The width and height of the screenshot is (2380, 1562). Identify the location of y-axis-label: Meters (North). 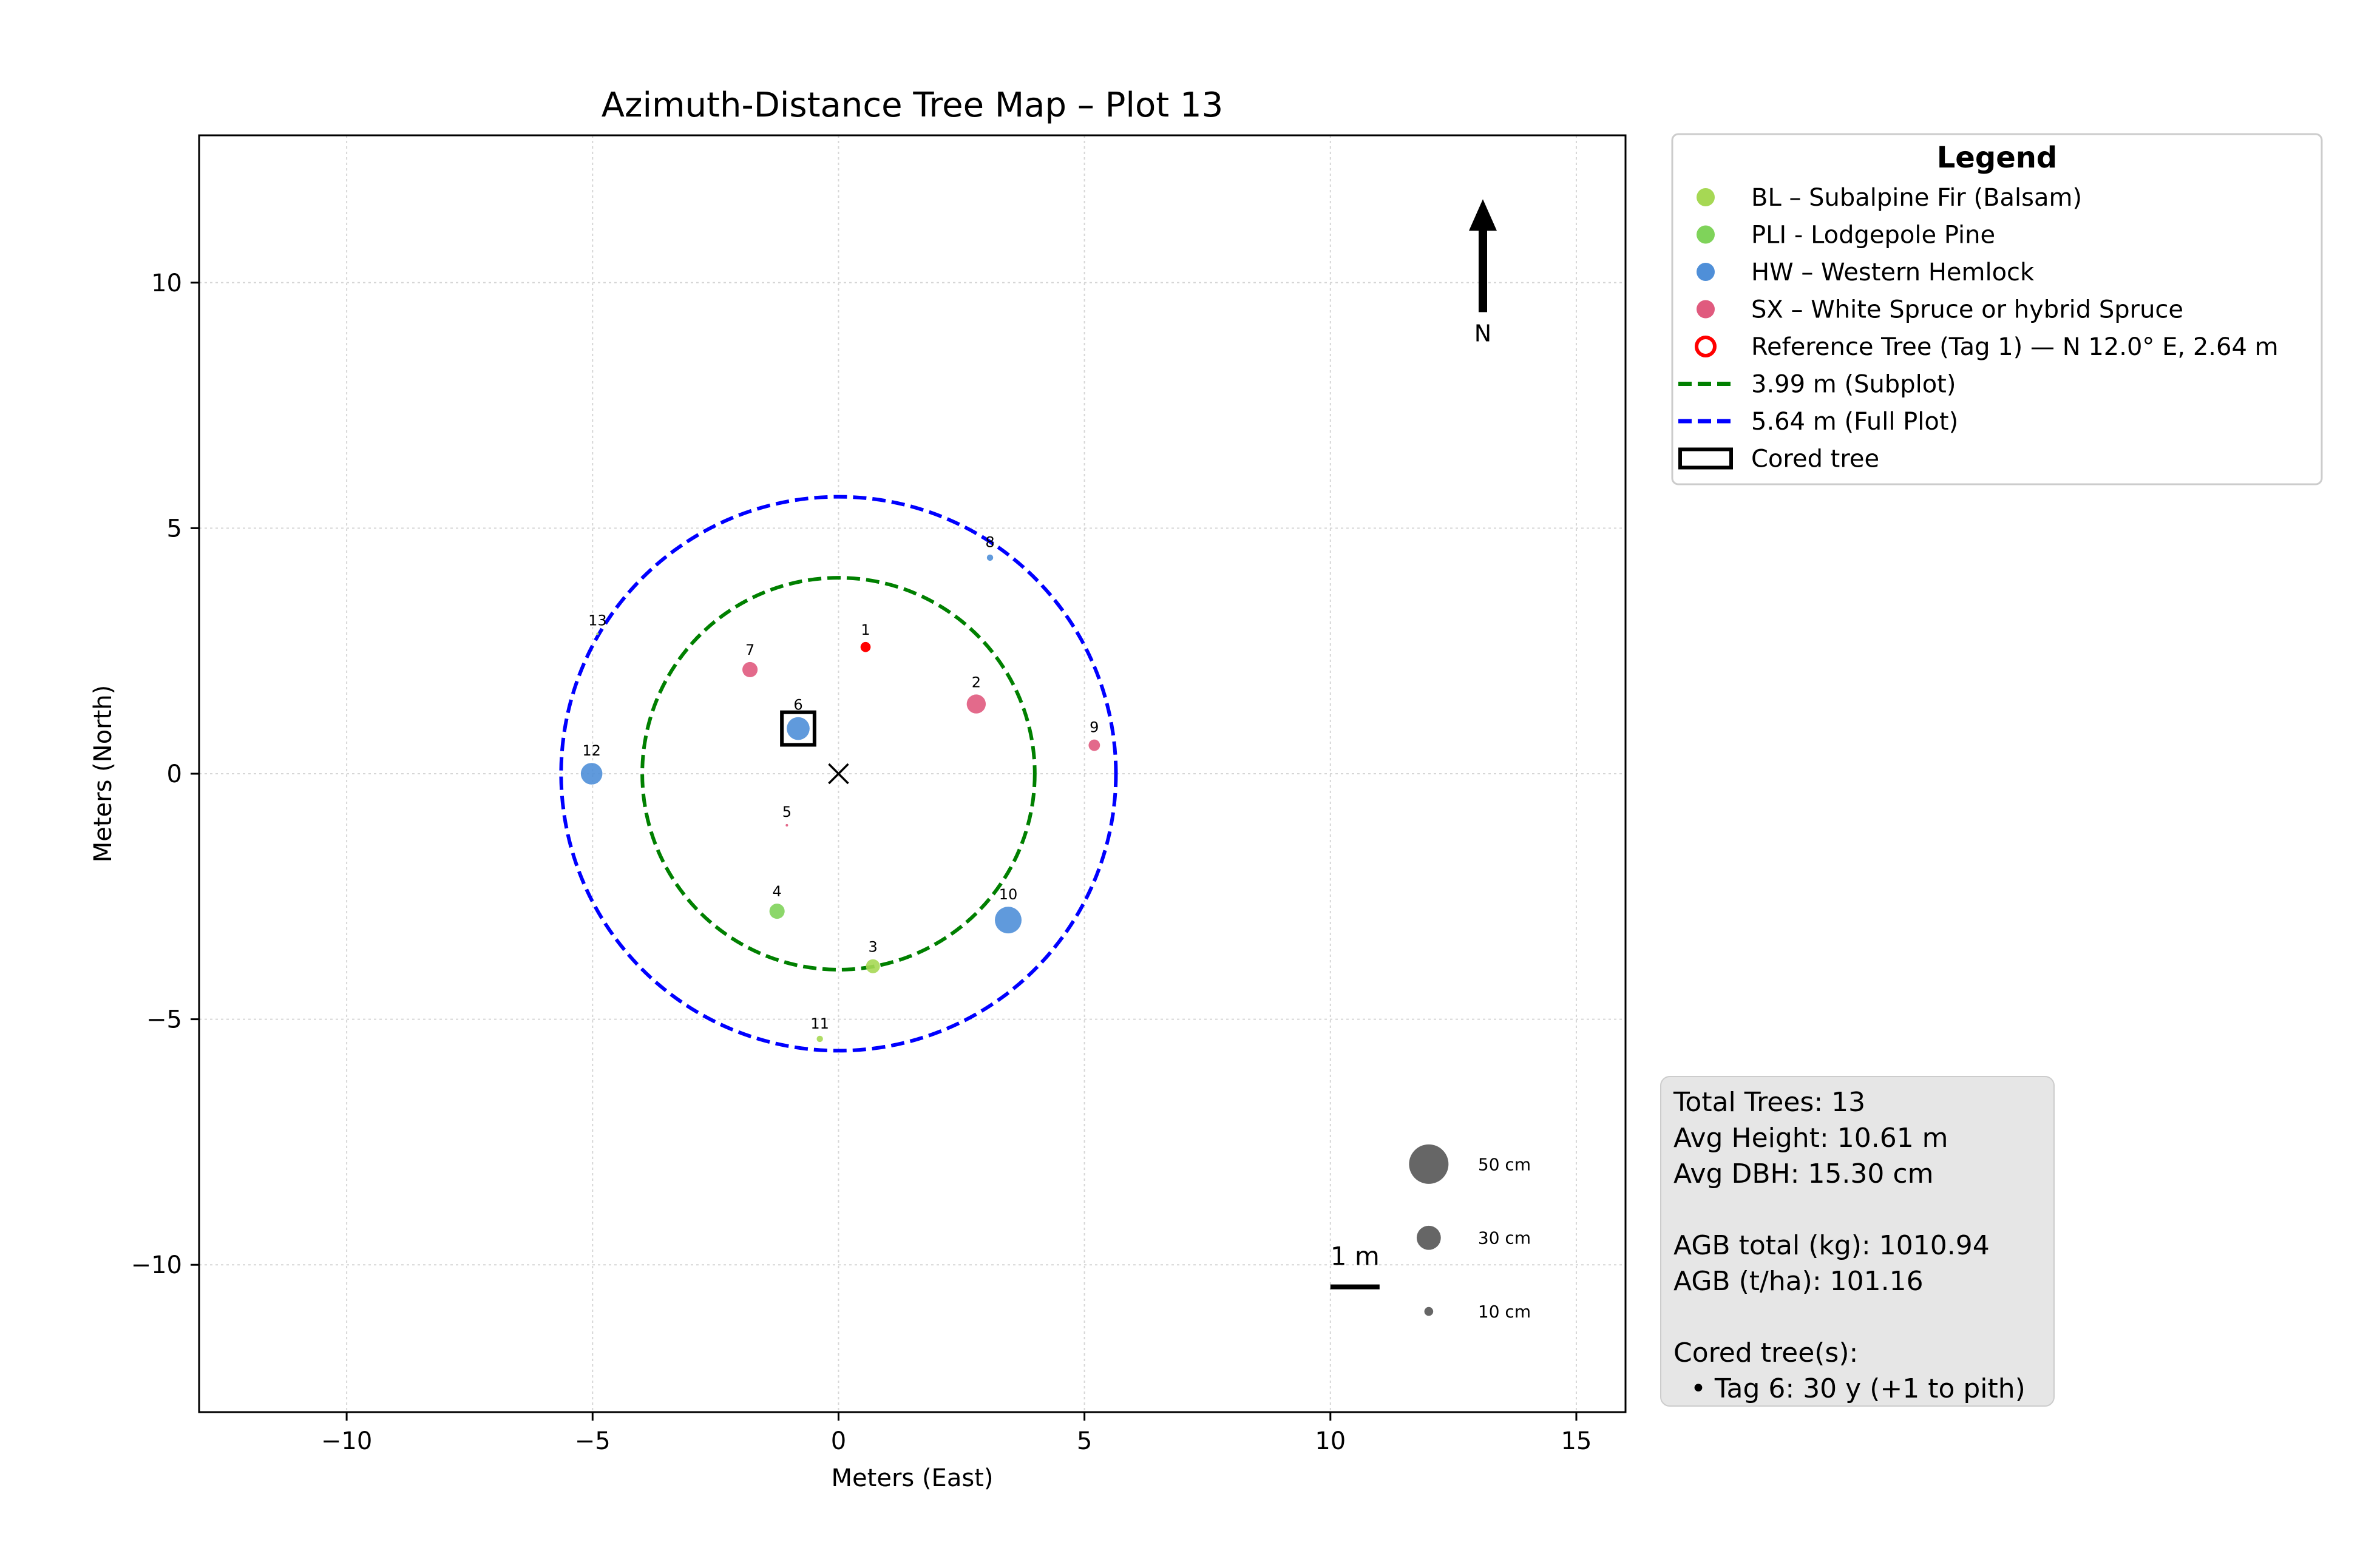
(103, 774).